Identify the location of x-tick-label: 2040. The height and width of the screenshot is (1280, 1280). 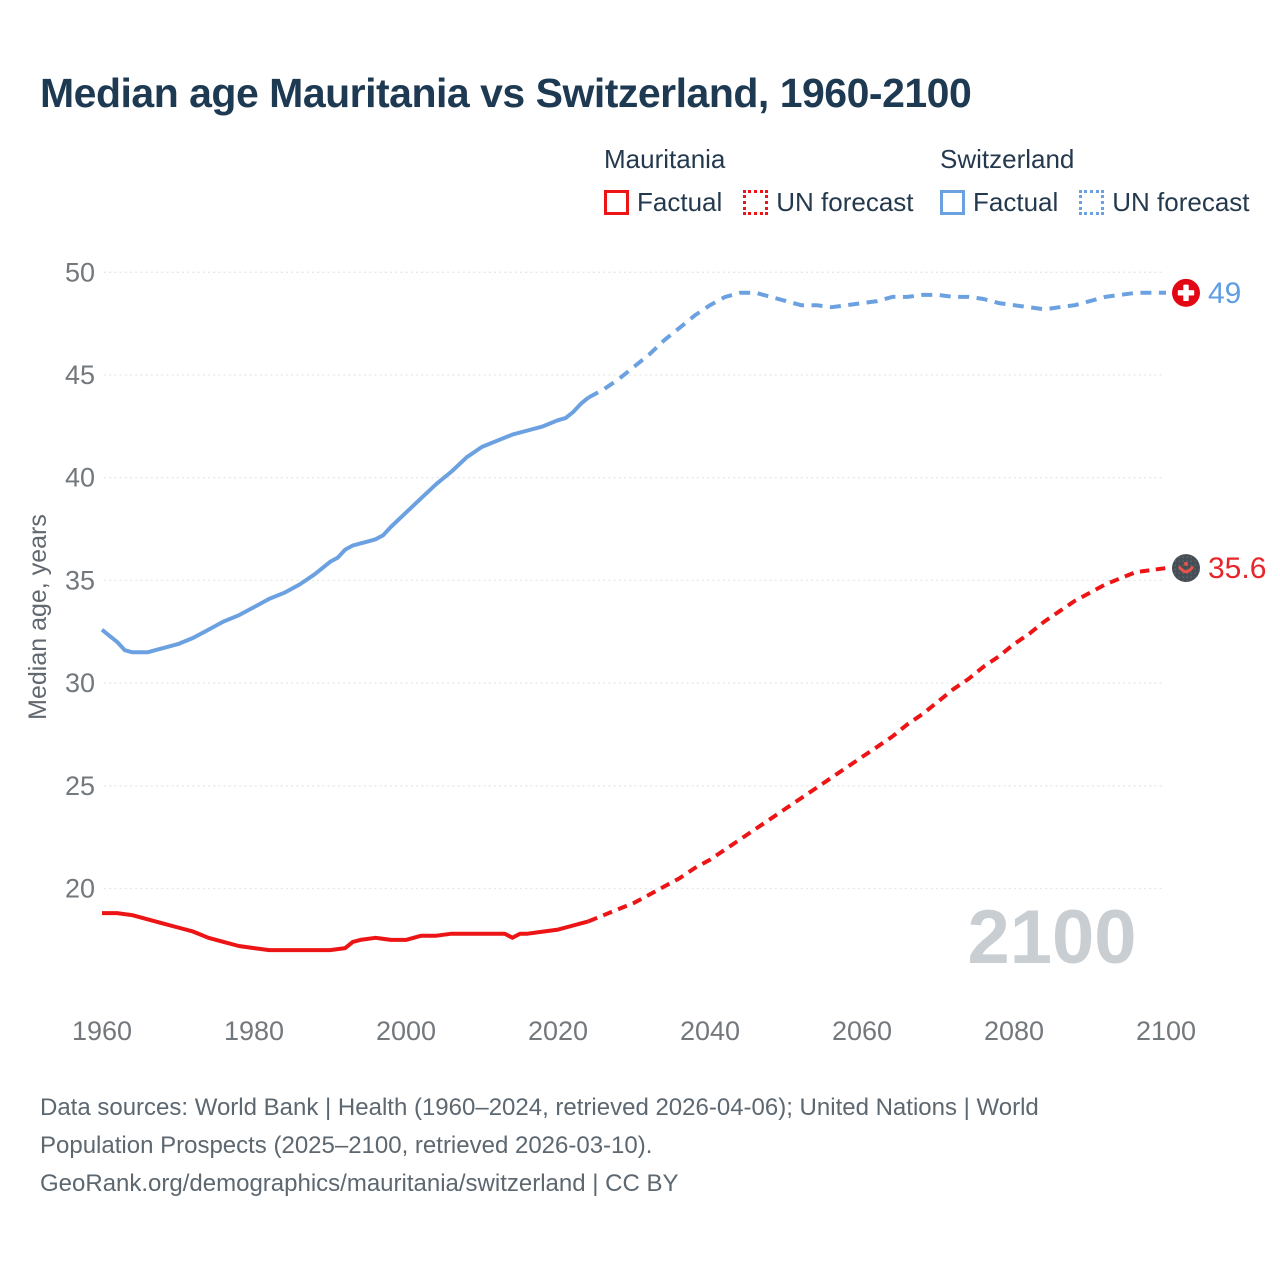
(710, 1031).